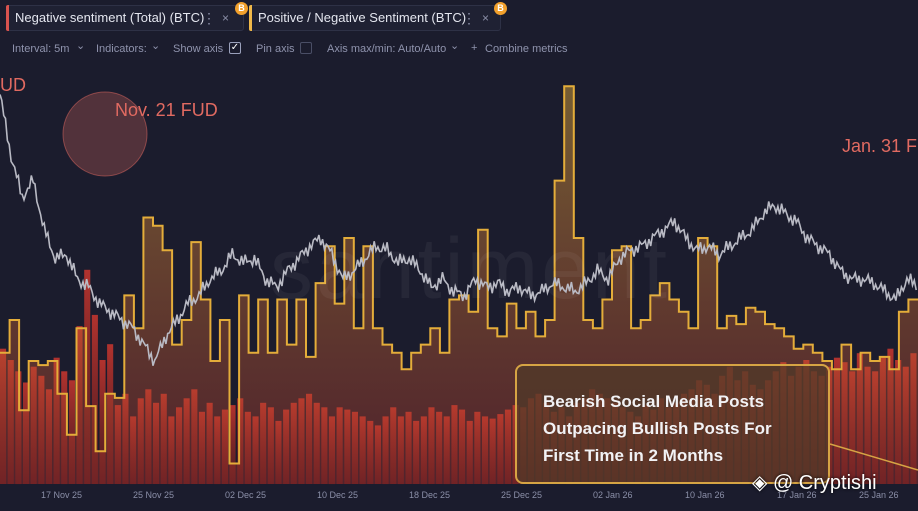 The height and width of the screenshot is (511, 918). Describe the element at coordinates (430, 495) in the screenshot. I see `x-tick-label: 18 Dec 25` at that location.